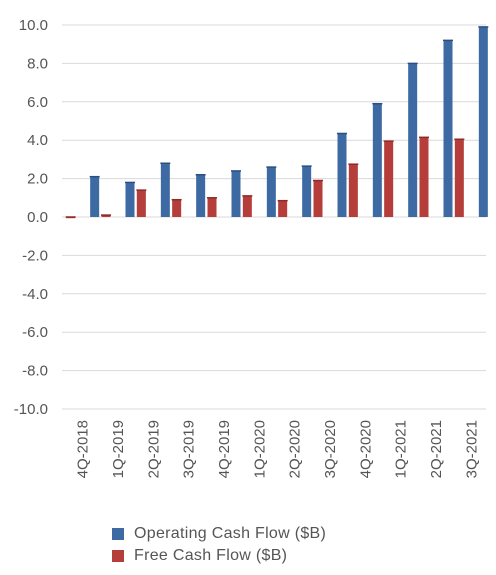 This screenshot has height=575, width=496. I want to click on legend-swatch-free, so click(118, 556).